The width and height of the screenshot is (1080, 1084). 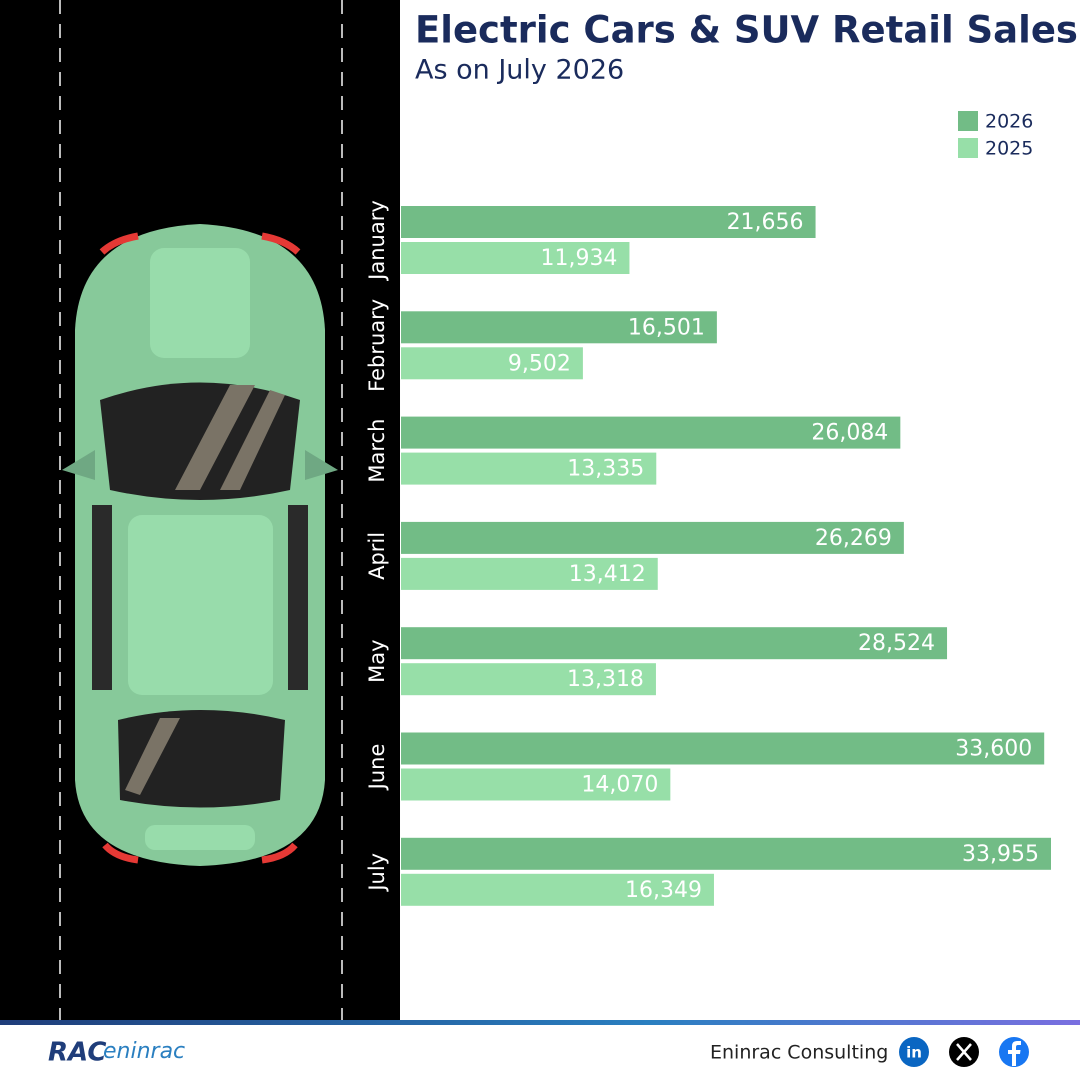 What do you see at coordinates (666, 327) in the screenshot?
I see `data-label: 16,501` at bounding box center [666, 327].